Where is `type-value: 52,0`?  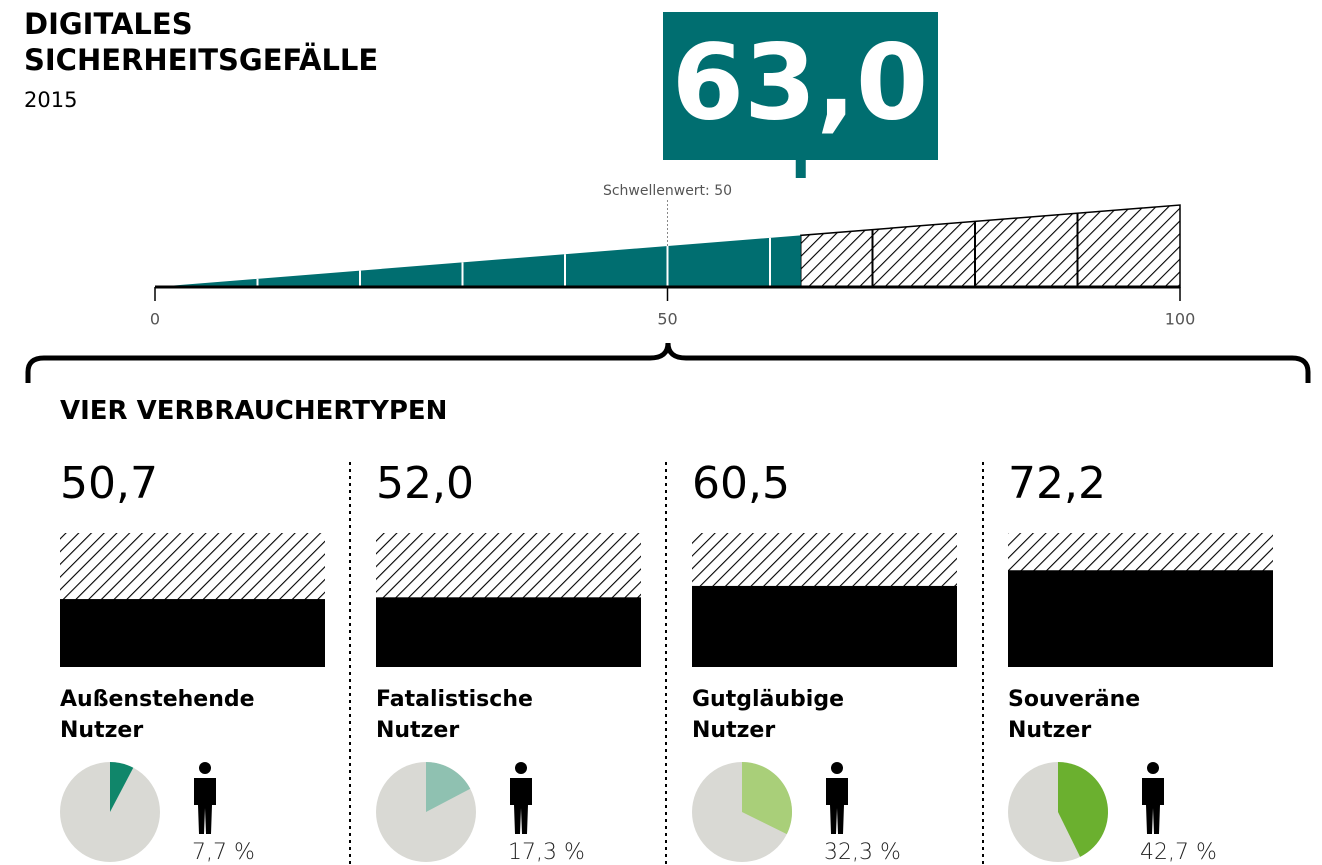
type-value: 52,0 is located at coordinates (425, 483).